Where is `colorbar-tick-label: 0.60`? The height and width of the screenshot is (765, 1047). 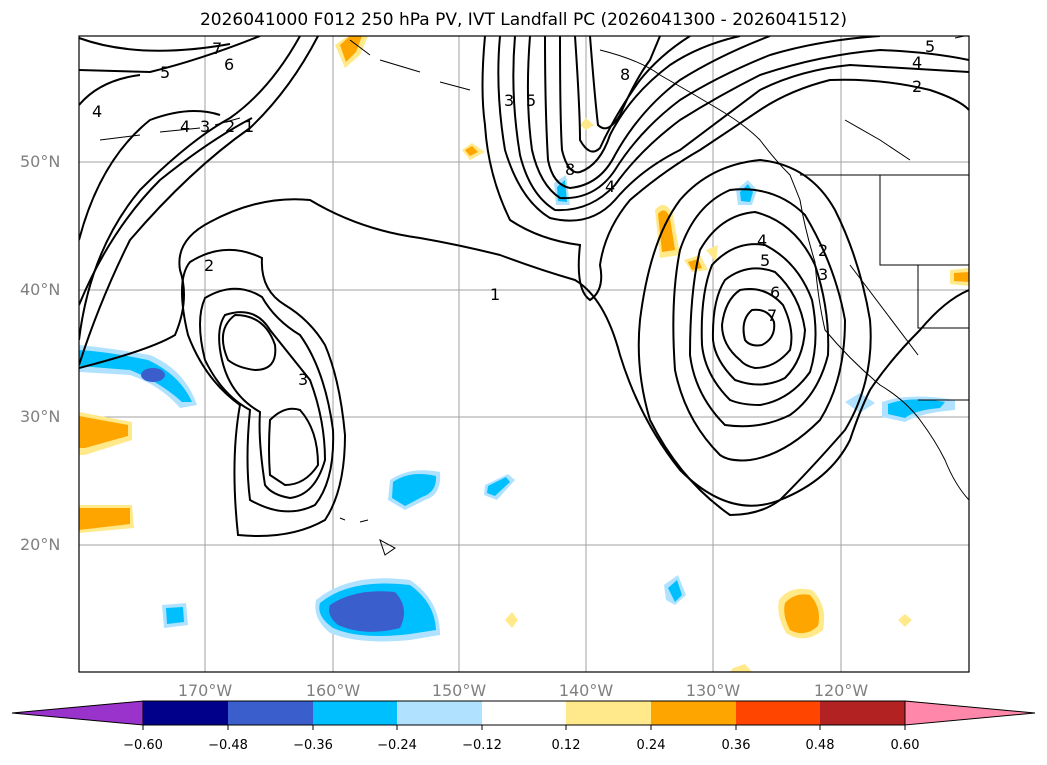
colorbar-tick-label: 0.60 is located at coordinates (905, 745).